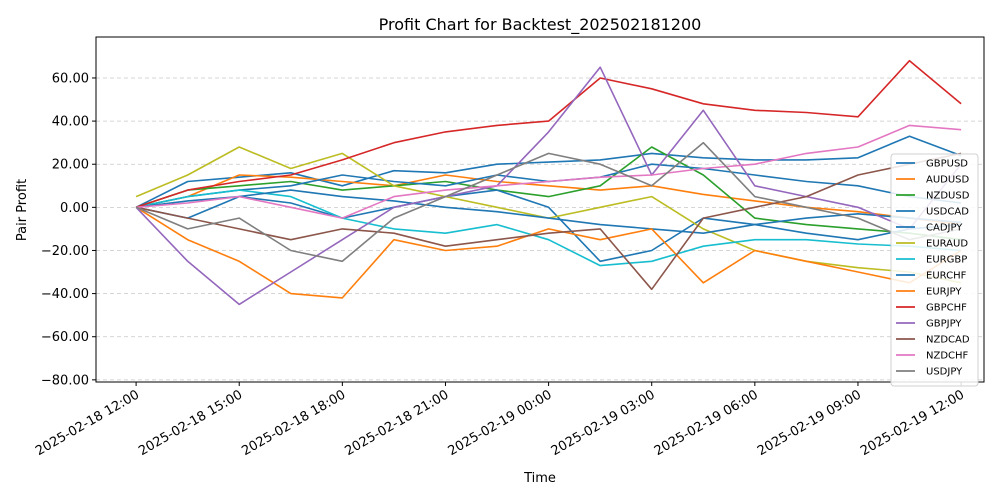 The height and width of the screenshot is (500, 1000). I want to click on series-line-eurgbp, so click(548, 228).